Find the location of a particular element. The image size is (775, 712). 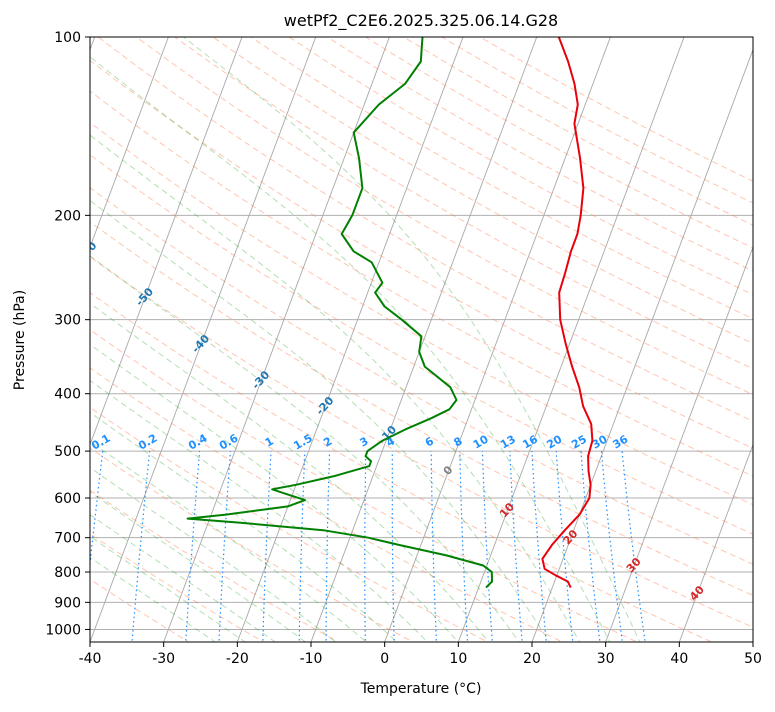

x-tick-label: -10 is located at coordinates (311, 659).